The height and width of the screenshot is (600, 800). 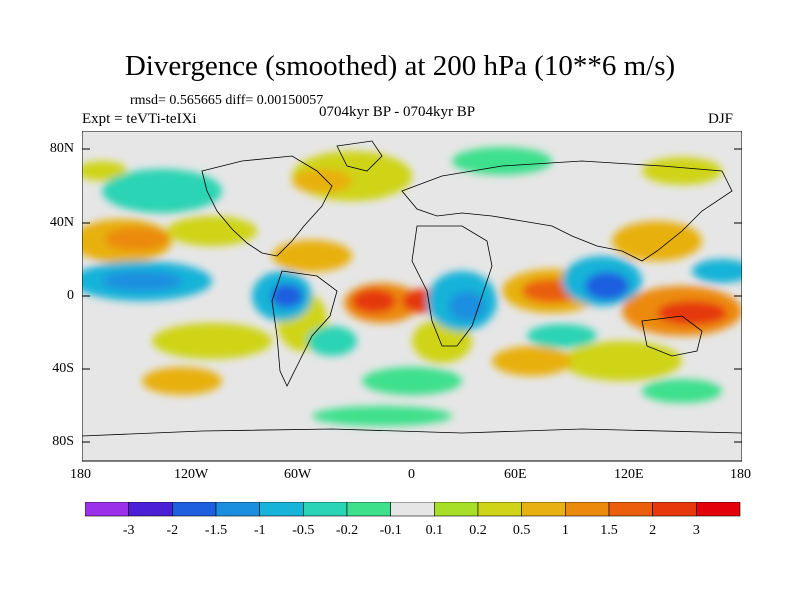 I want to click on lat-labels: 80N 40N 0 40S 80S, so click(x=55, y=296).